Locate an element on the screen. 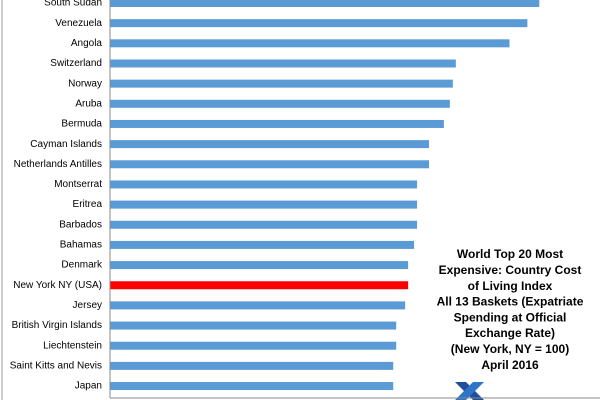 This screenshot has width=600, height=400. y-tick-label: Norway is located at coordinates (85, 83).